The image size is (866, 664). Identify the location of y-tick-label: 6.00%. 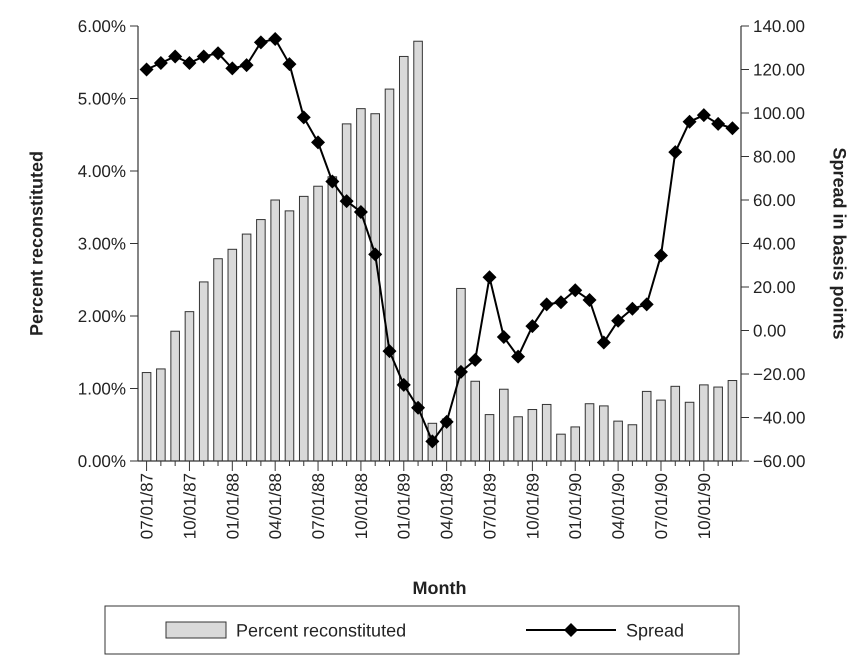
(102, 26).